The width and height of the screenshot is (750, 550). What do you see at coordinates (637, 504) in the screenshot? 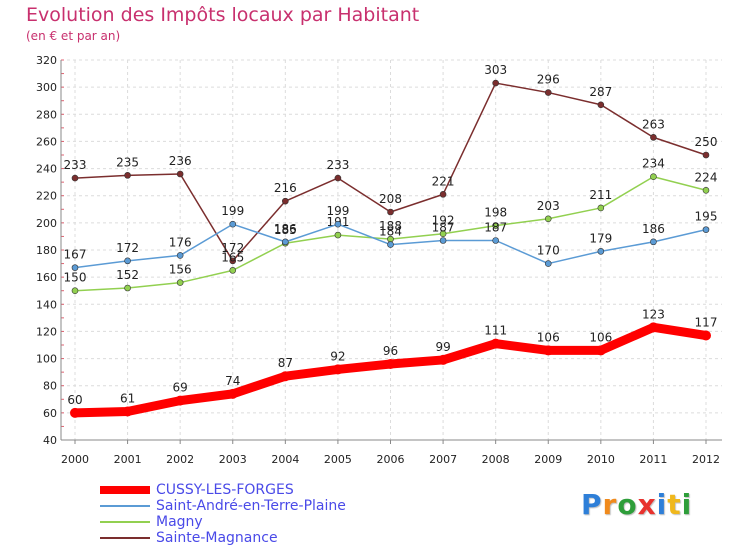
I see `proxiti-logo: Proxiti` at bounding box center [637, 504].